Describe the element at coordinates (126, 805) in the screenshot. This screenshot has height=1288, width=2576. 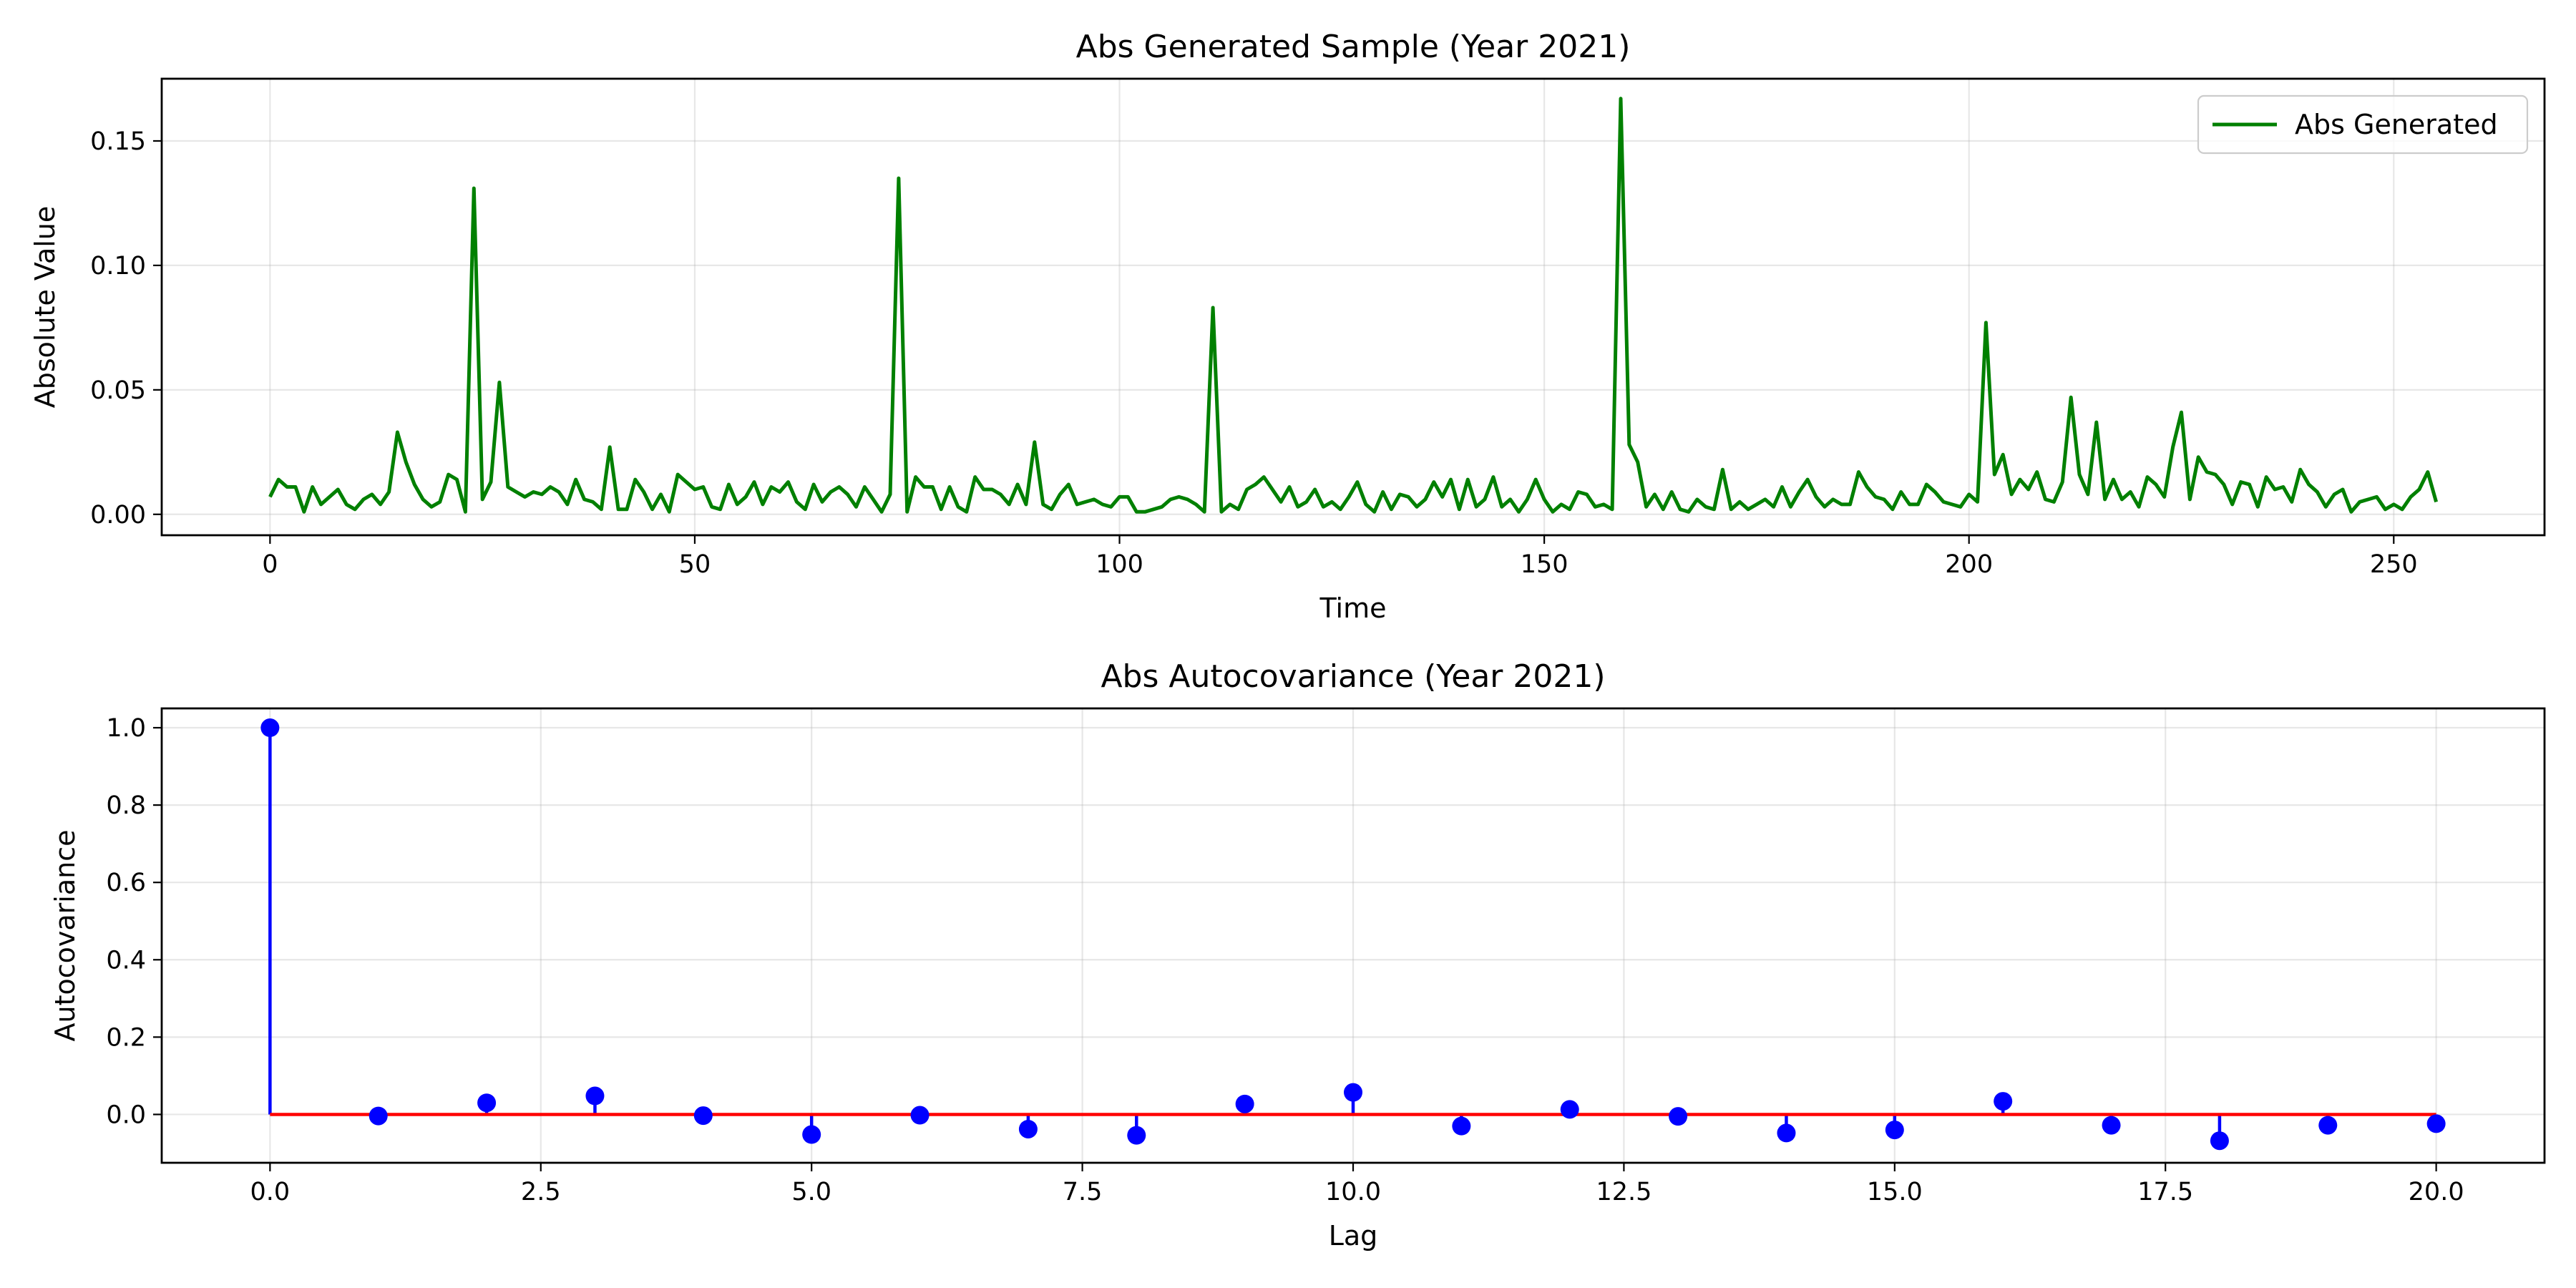
I see `y-tick-label: 0.8` at that location.